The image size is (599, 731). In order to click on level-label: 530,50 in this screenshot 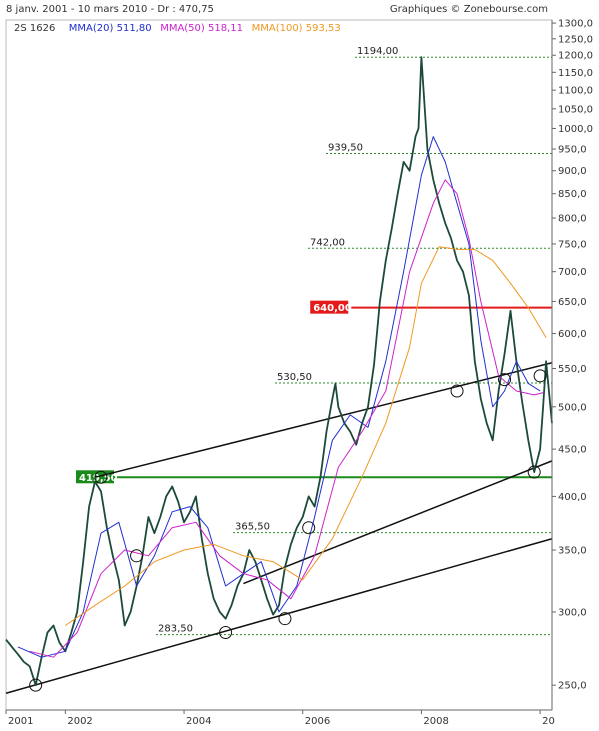, I will do `click(294, 377)`.